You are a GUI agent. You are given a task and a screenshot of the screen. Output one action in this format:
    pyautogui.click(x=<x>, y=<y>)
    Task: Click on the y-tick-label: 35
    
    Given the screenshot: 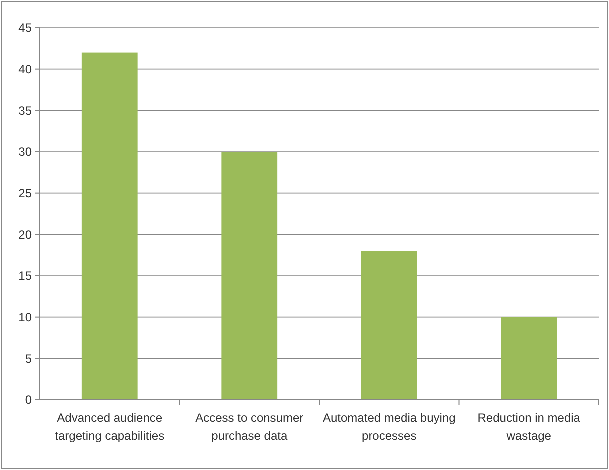 What is the action you would take?
    pyautogui.click(x=25, y=111)
    